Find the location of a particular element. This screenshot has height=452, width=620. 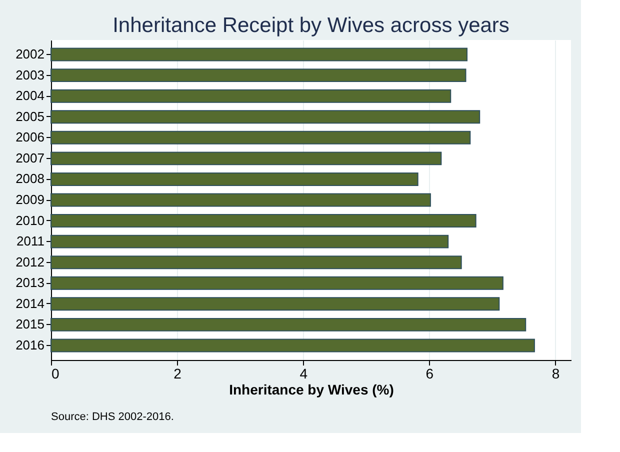

y-tick-label: 2003 is located at coordinates (30, 74).